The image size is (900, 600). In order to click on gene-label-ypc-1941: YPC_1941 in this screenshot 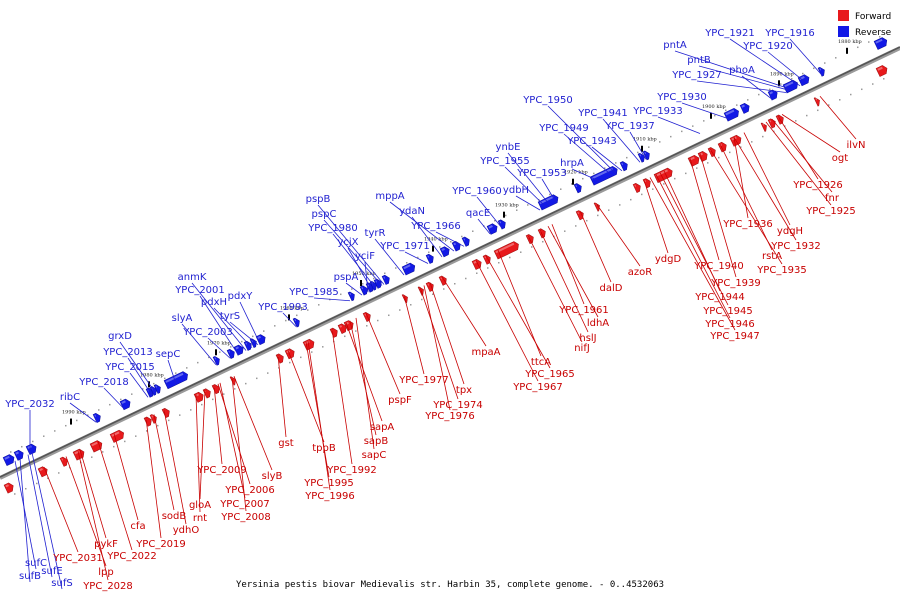, I will do `click(602, 113)`.